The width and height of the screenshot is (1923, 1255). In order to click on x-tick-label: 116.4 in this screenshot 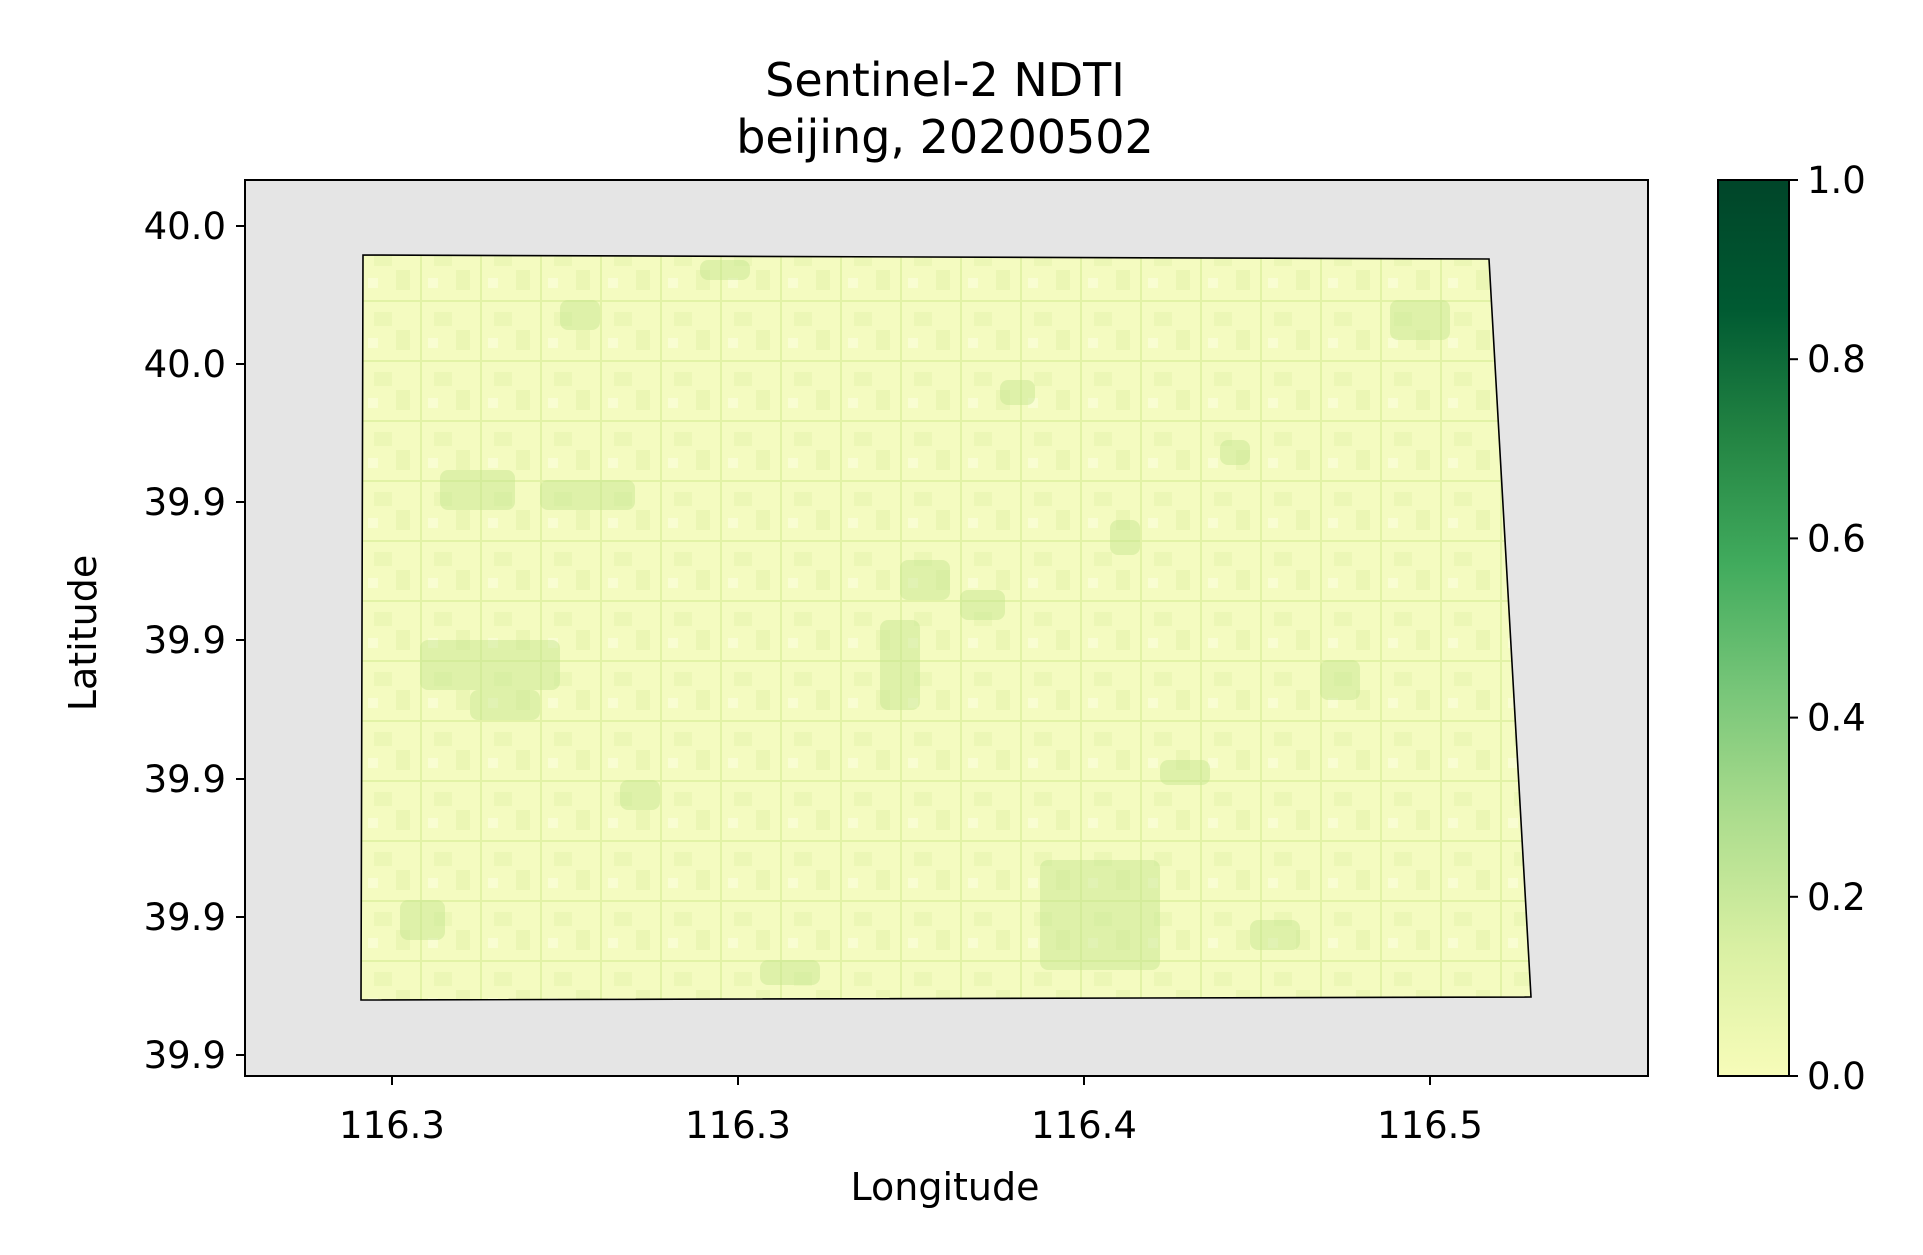, I will do `click(1084, 1125)`.